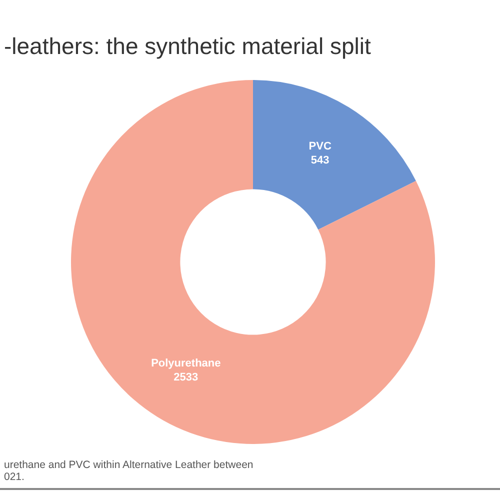  Describe the element at coordinates (186, 363) in the screenshot. I see `slice-label: Polyurethane` at that location.